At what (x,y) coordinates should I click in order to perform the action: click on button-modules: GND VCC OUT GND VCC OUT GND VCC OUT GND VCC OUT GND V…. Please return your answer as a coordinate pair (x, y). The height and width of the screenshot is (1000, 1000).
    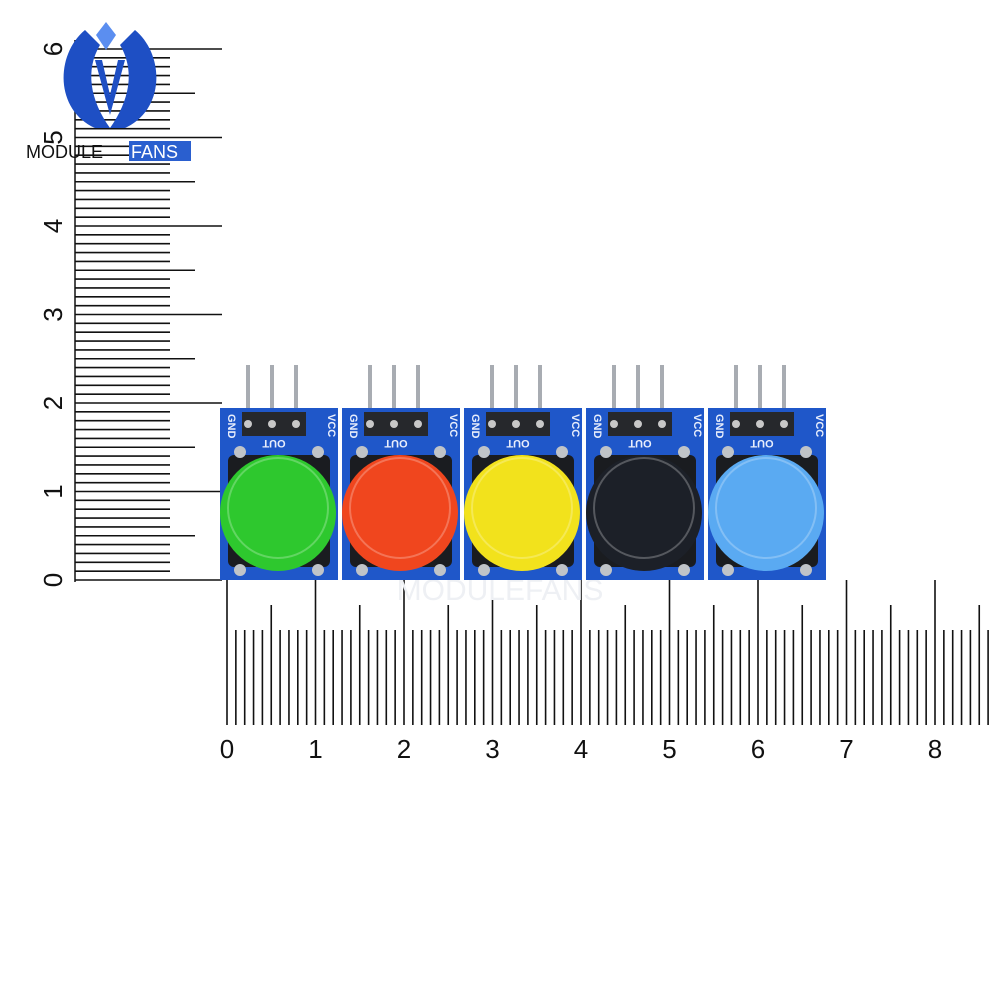
    Looking at the image, I should click on (523, 472).